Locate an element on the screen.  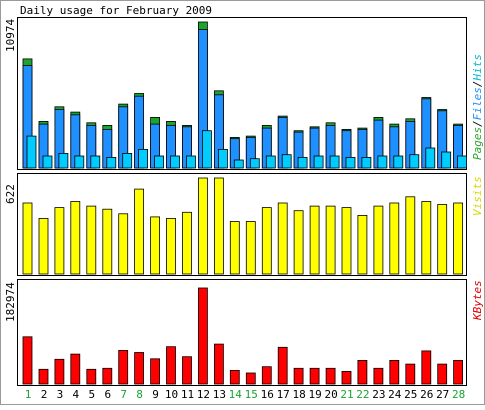
x-tick-label-day-3: 3 is located at coordinates (60, 394).